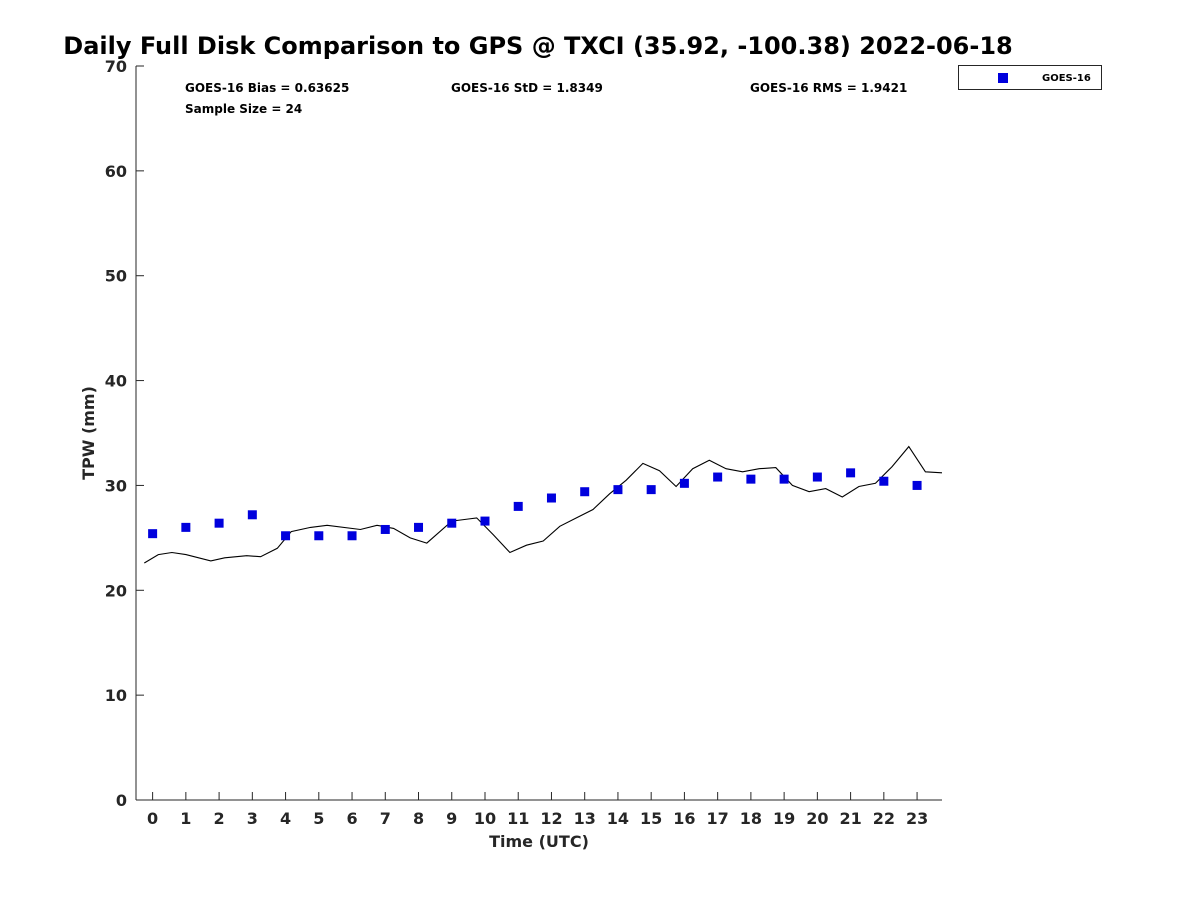 This screenshot has width=1200, height=900. I want to click on gps-line, so click(543, 504).